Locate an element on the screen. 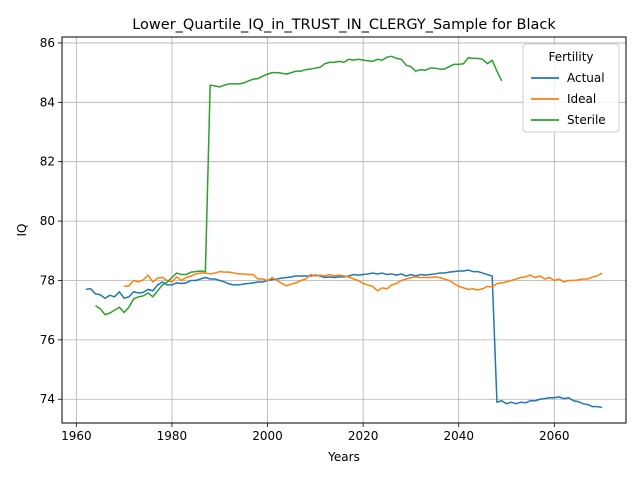 The image size is (640, 480). legend-box is located at coordinates (571, 88).